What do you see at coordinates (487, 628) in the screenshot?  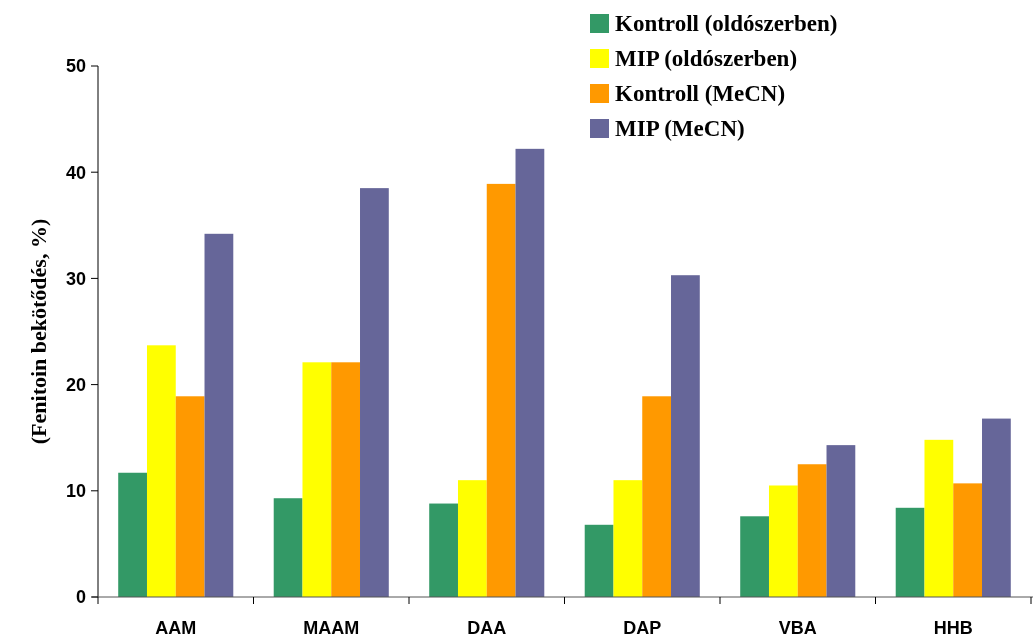 I see `x-tick-label: DAA` at bounding box center [487, 628].